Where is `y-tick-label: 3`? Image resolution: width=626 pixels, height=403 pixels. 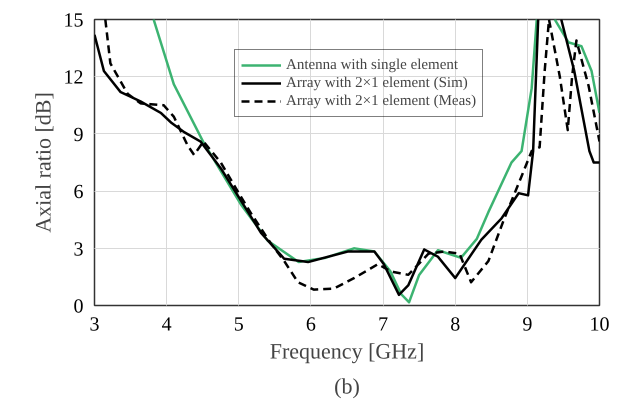 y-tick-label: 3 is located at coordinates (79, 249).